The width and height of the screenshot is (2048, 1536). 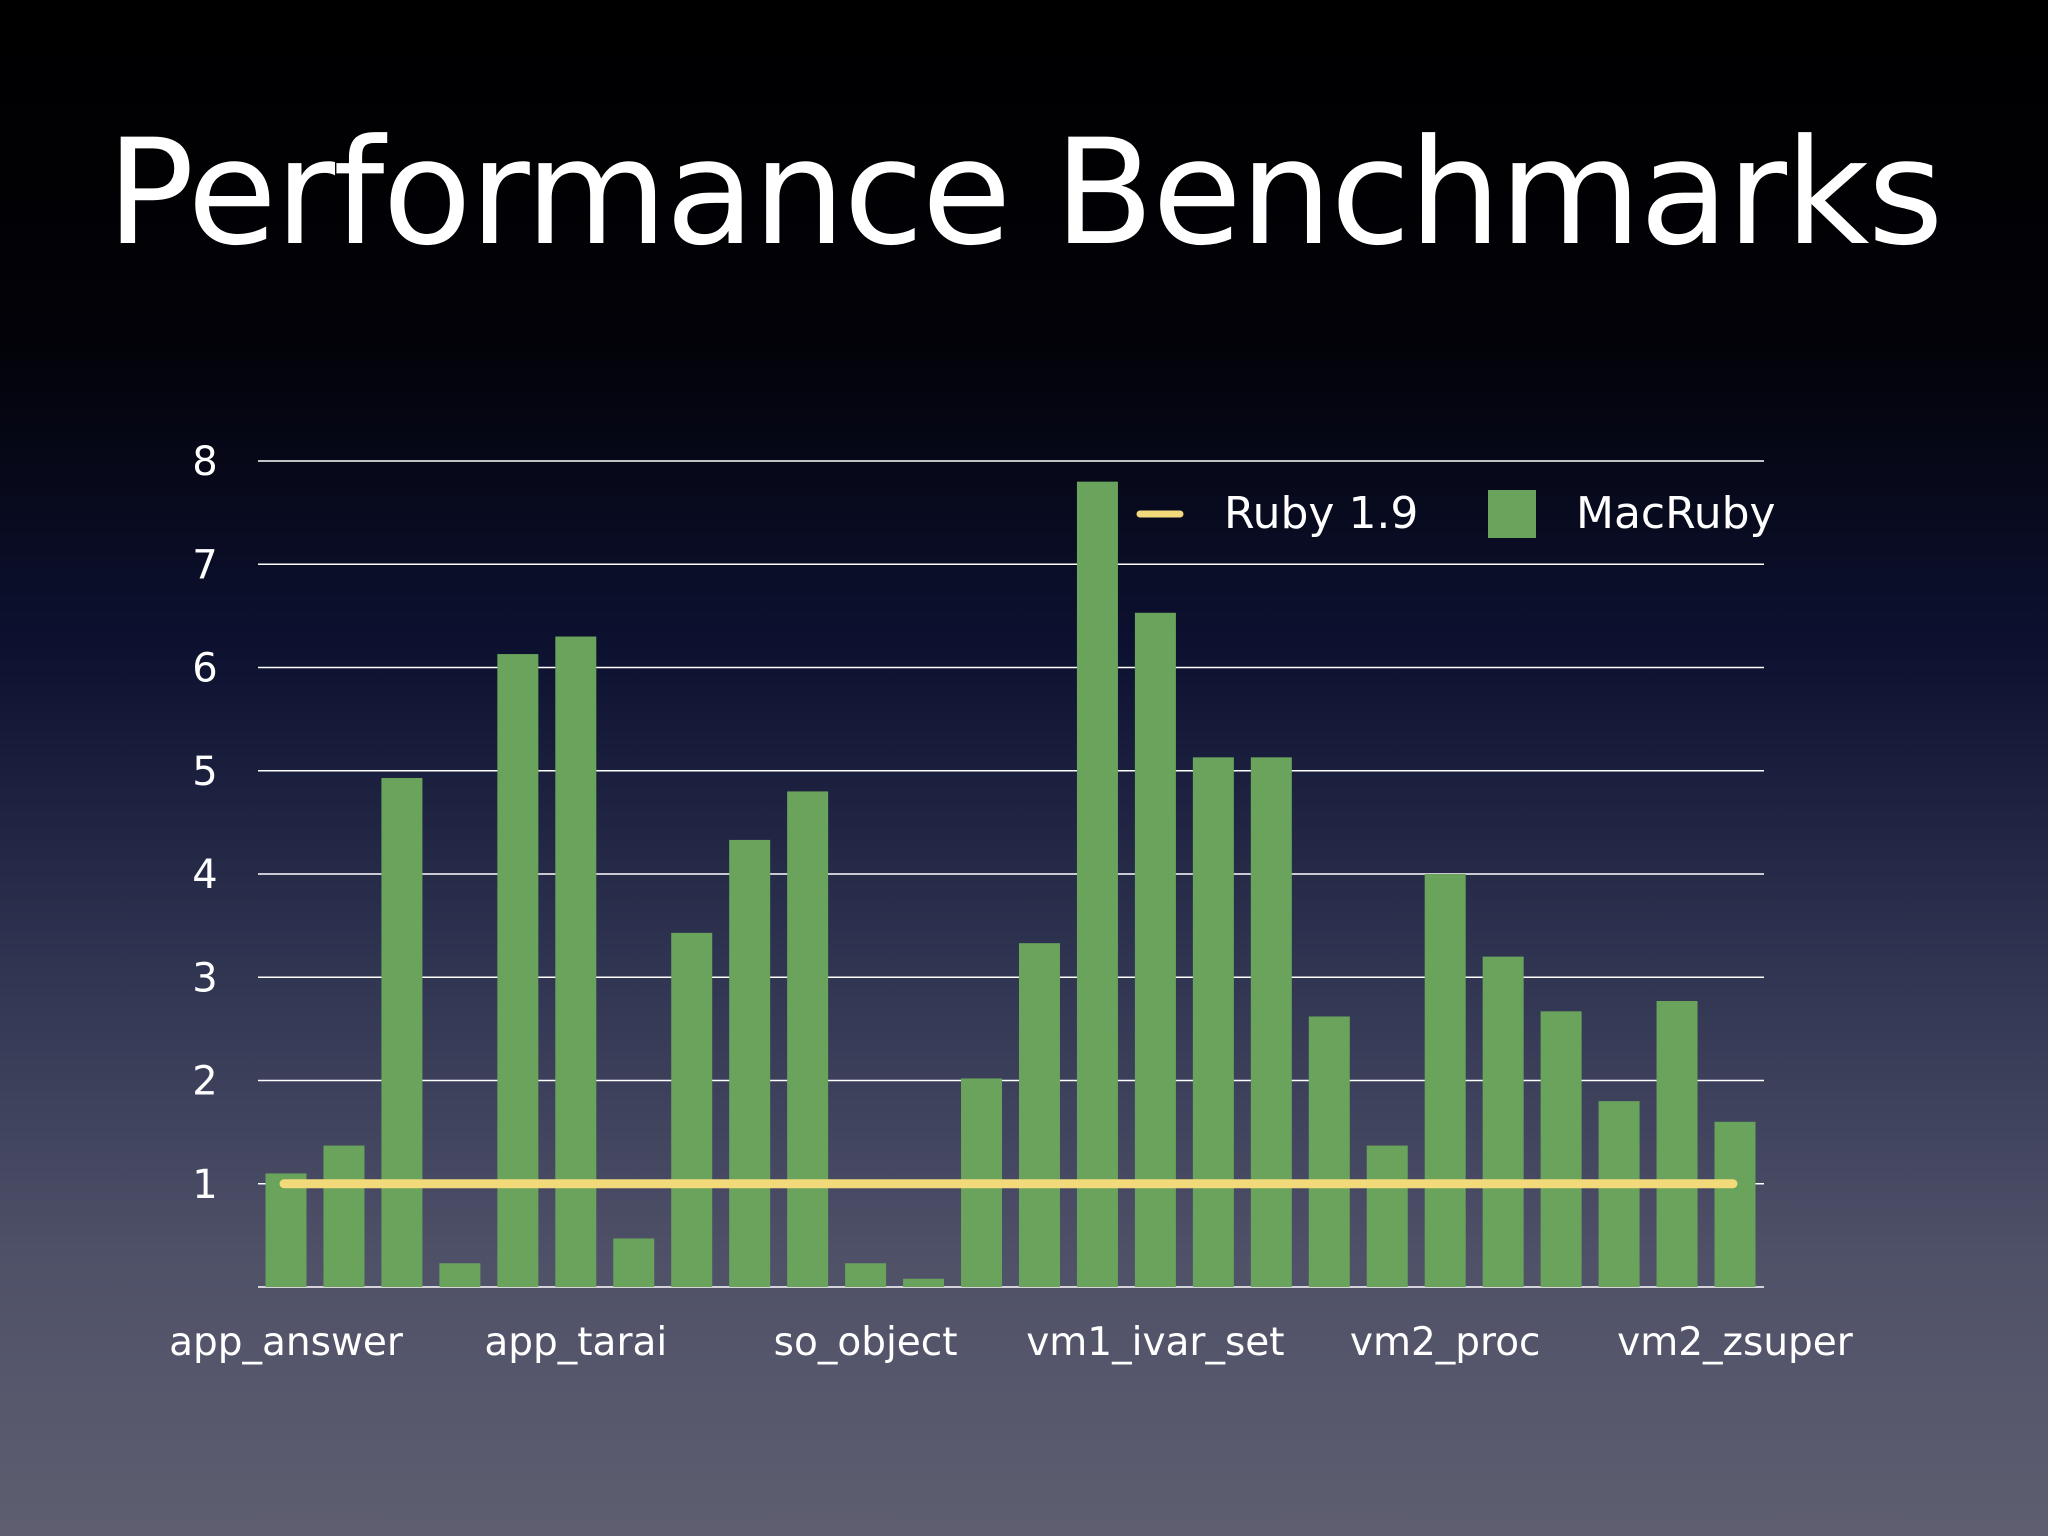 What do you see at coordinates (575, 1342) in the screenshot?
I see `x-tick-label: app_tarai` at bounding box center [575, 1342].